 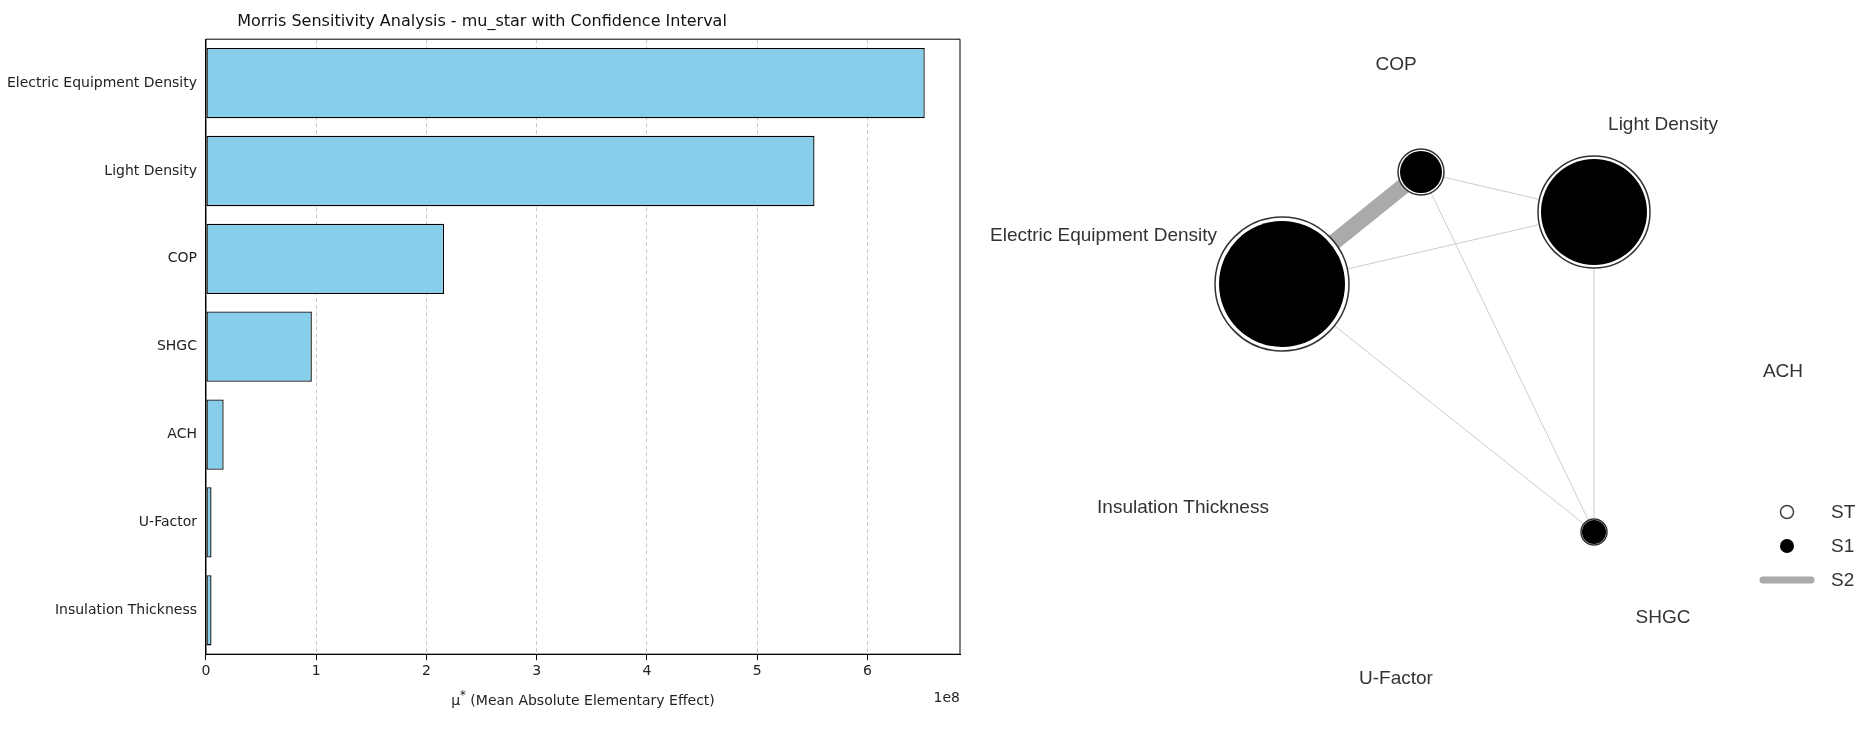 What do you see at coordinates (125, 608) in the screenshot?
I see `y-tick-label: Insulation Thickness` at bounding box center [125, 608].